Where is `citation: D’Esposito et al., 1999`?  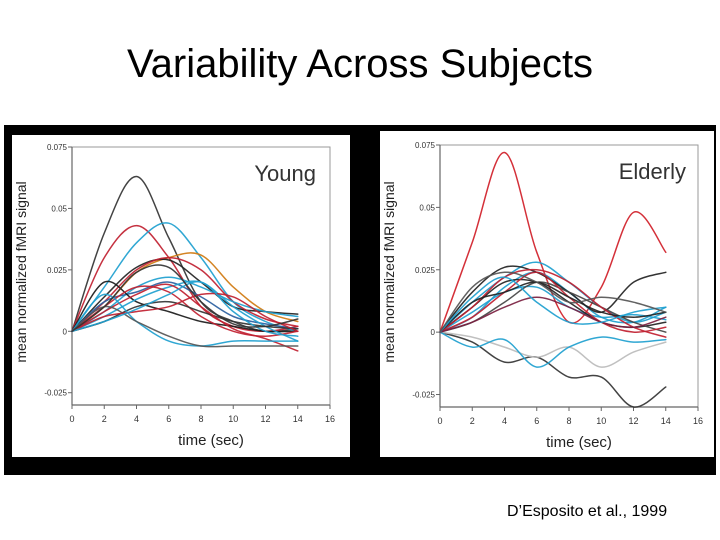 citation: D’Esposito et al., 1999 is located at coordinates (587, 511).